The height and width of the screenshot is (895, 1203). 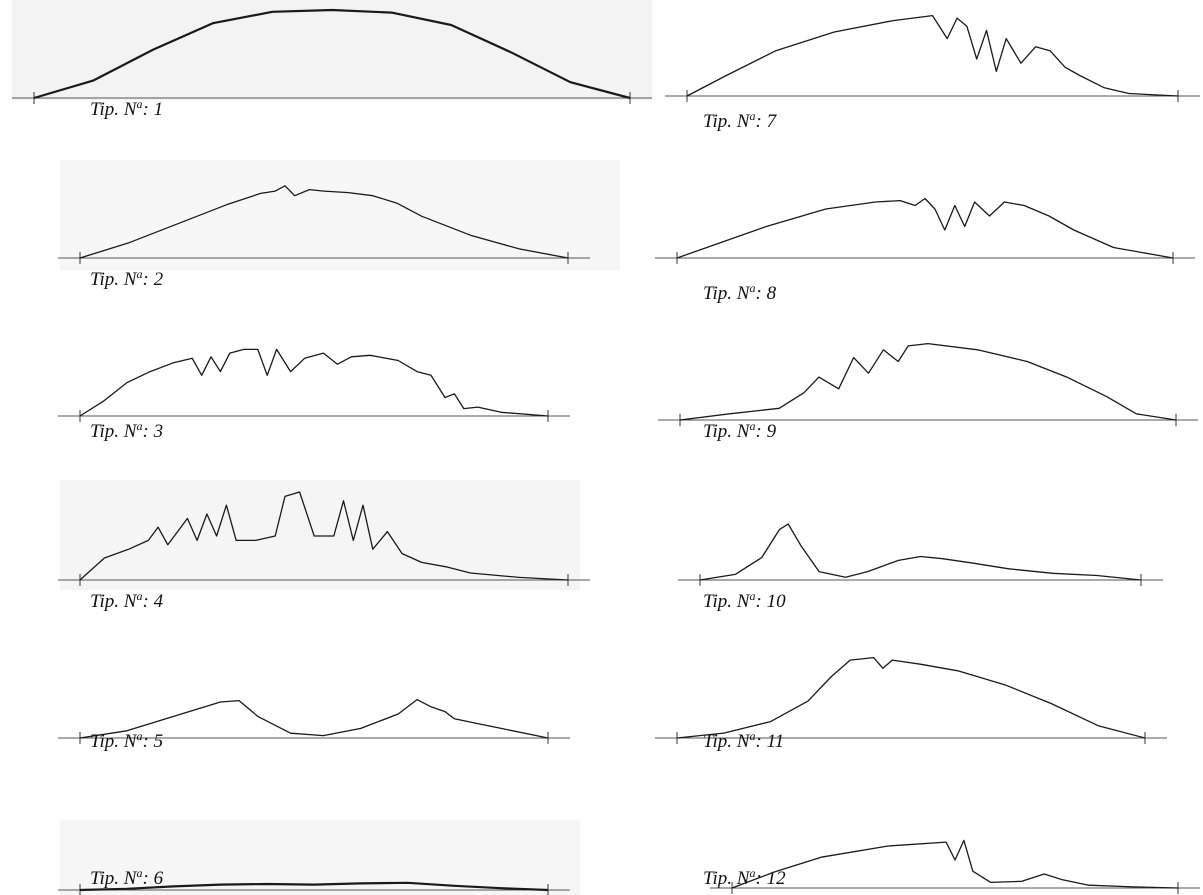 I want to click on caption-tip-10: Tip. Na: 10, so click(x=744, y=600).